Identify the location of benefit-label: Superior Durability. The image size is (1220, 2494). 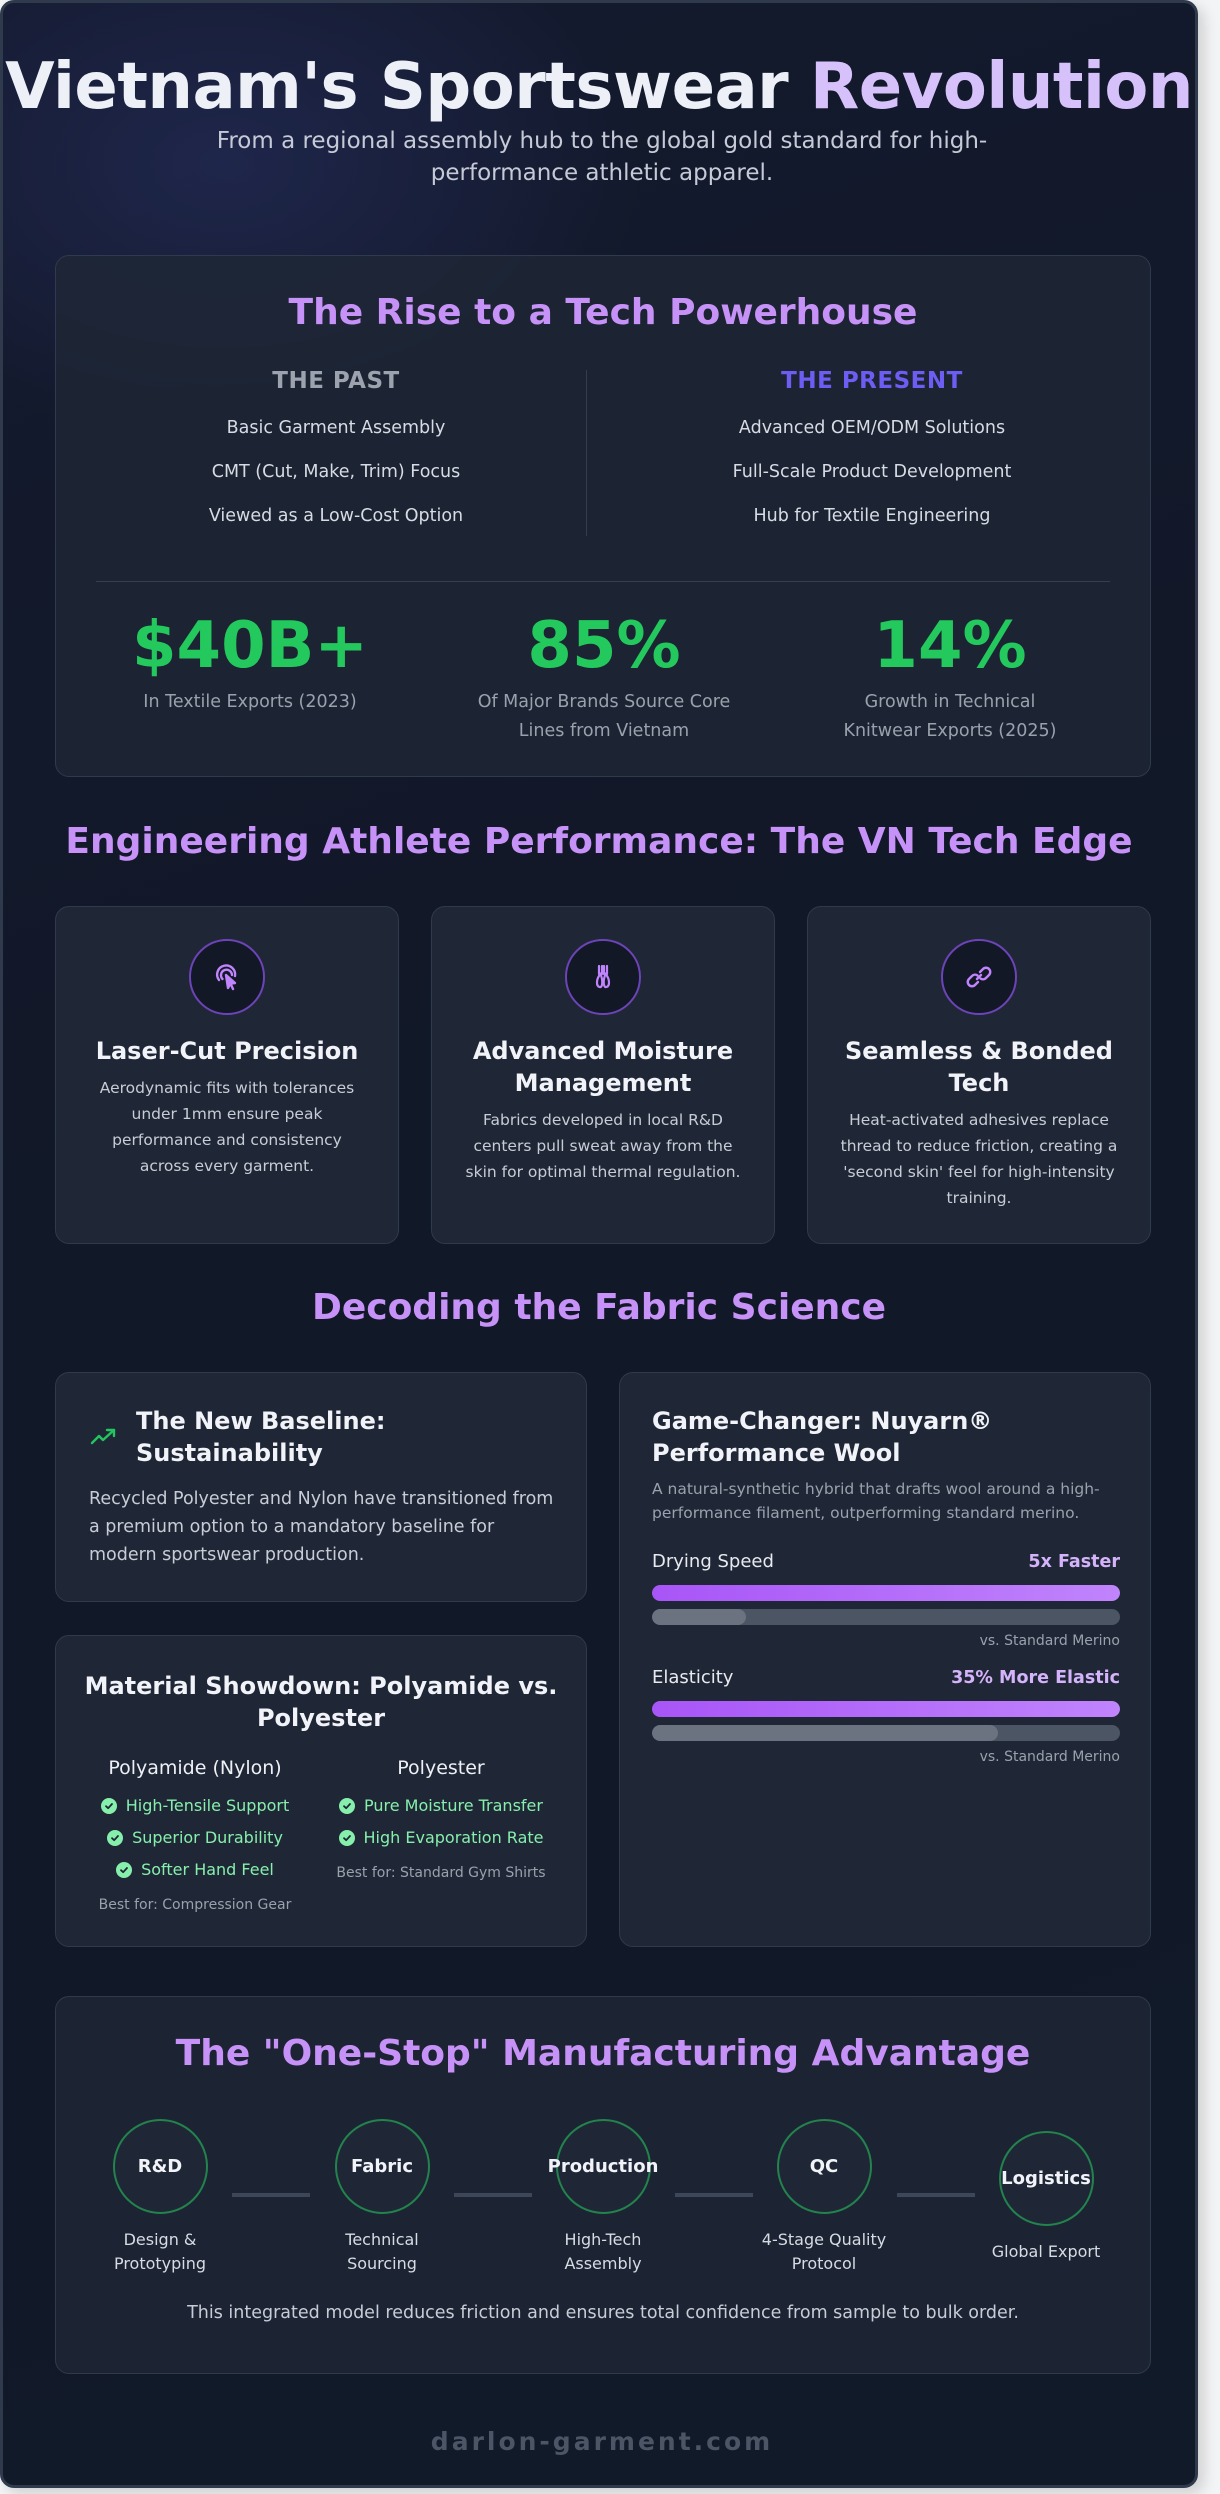
(207, 1837).